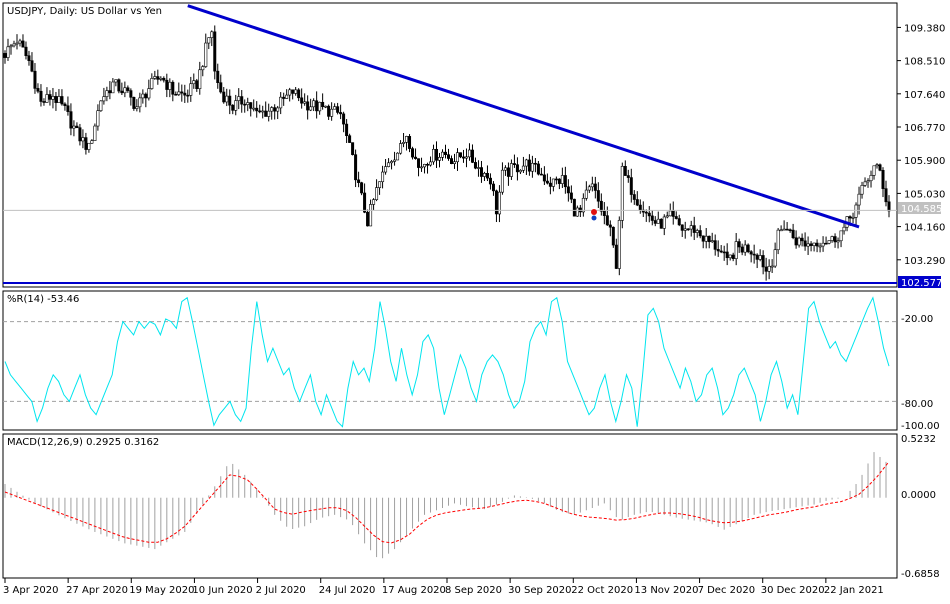  I want to click on time-axis-label: 24 Jul 2020, so click(347, 590).